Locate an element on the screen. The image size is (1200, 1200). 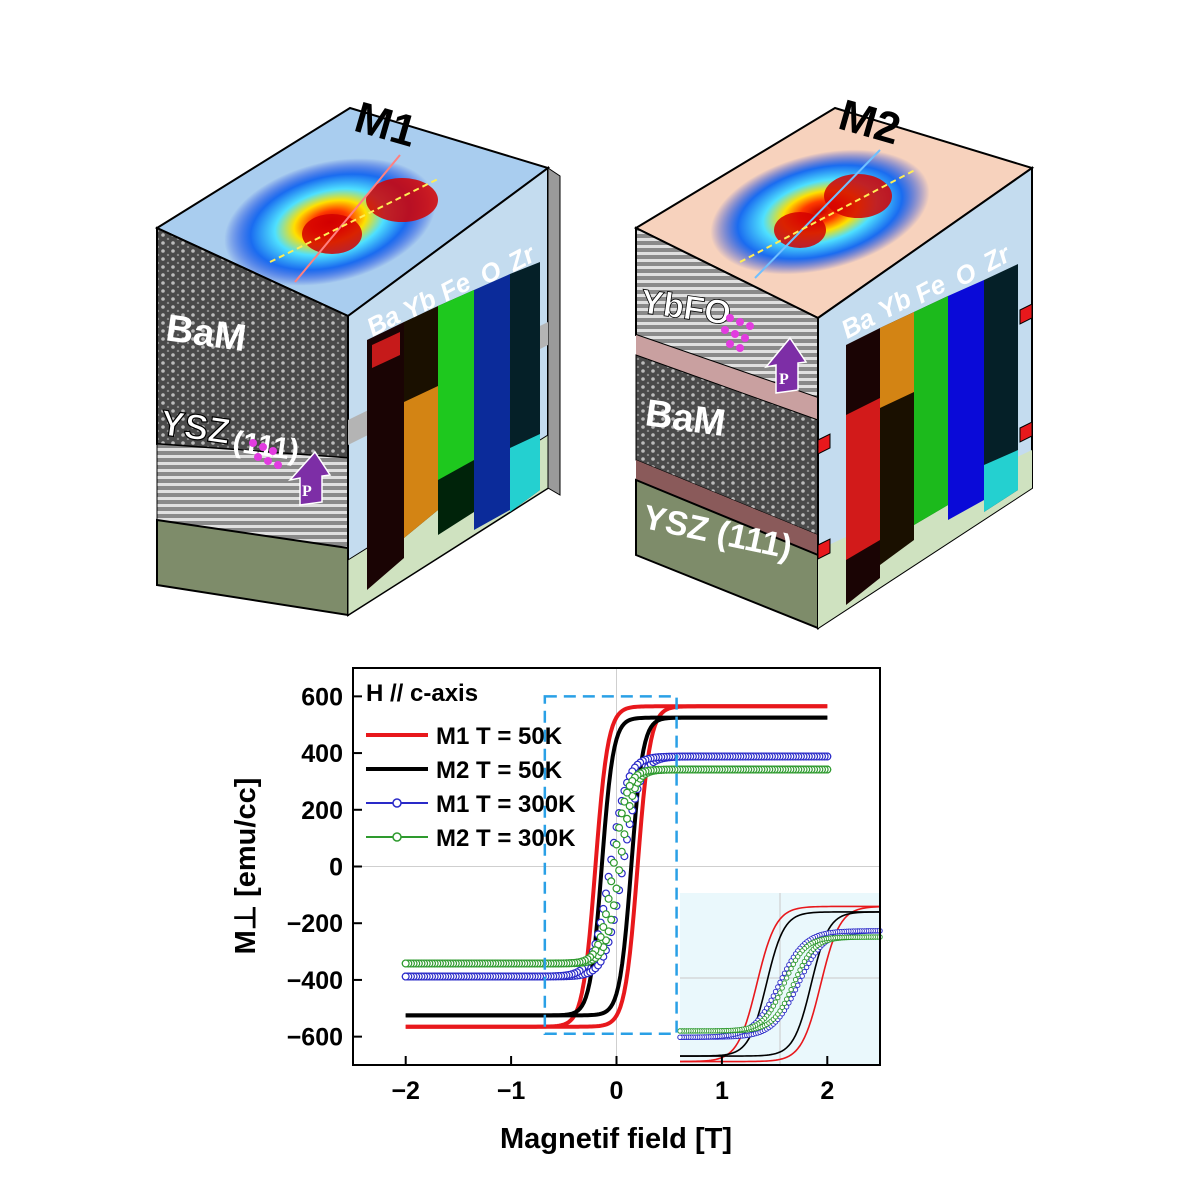
legend-item-1: M2 T = 50K is located at coordinates (464, 770).